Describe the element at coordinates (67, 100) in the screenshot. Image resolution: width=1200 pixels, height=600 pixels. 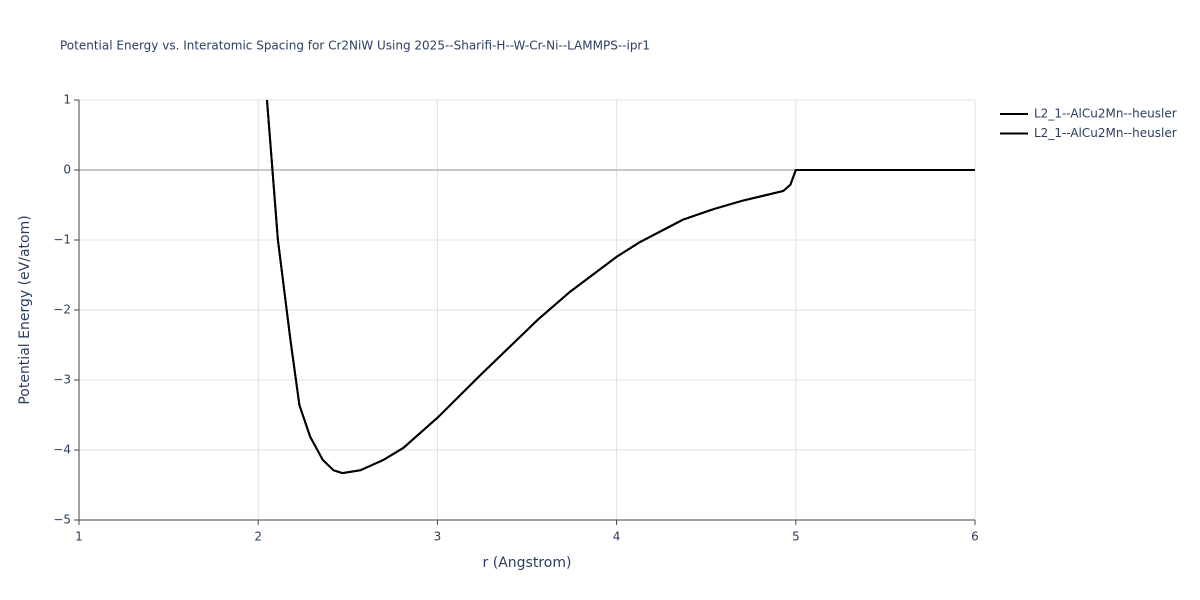
I see `y-tick-label: 1` at that location.